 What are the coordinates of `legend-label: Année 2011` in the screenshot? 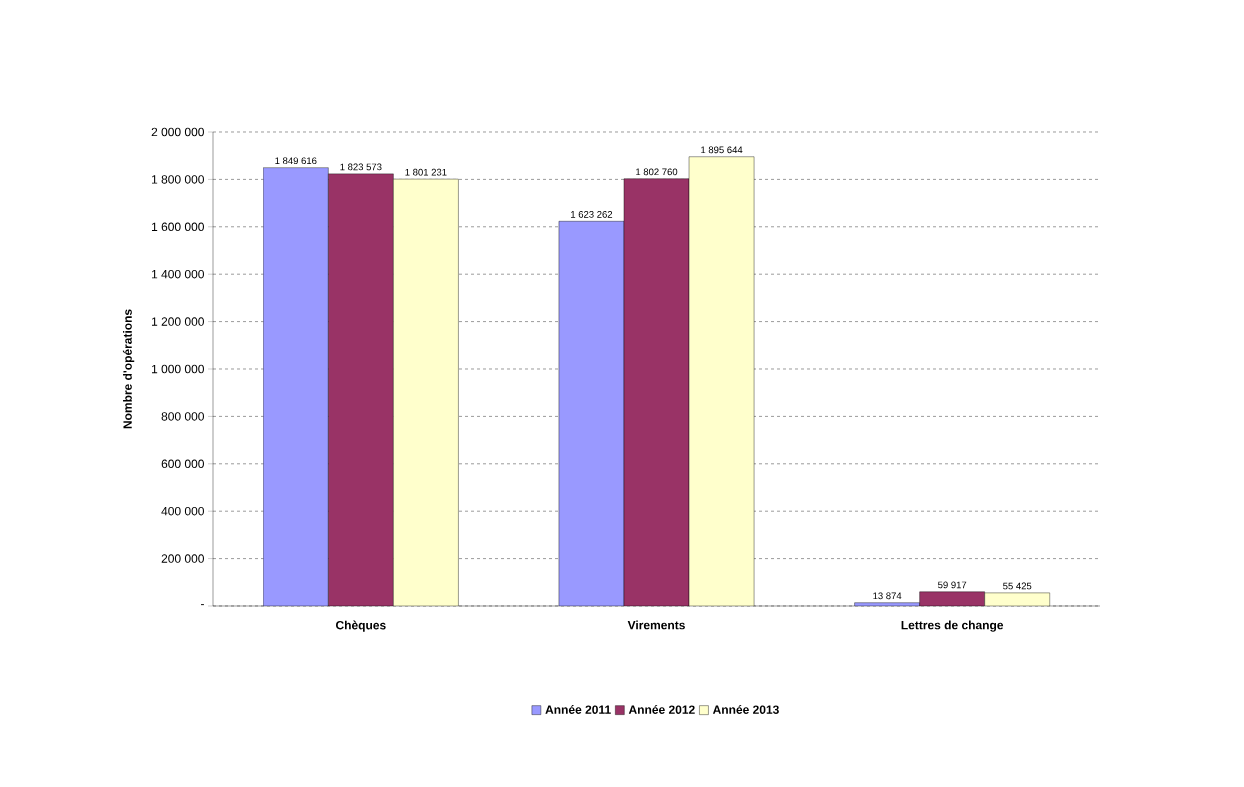 It's located at (578, 709).